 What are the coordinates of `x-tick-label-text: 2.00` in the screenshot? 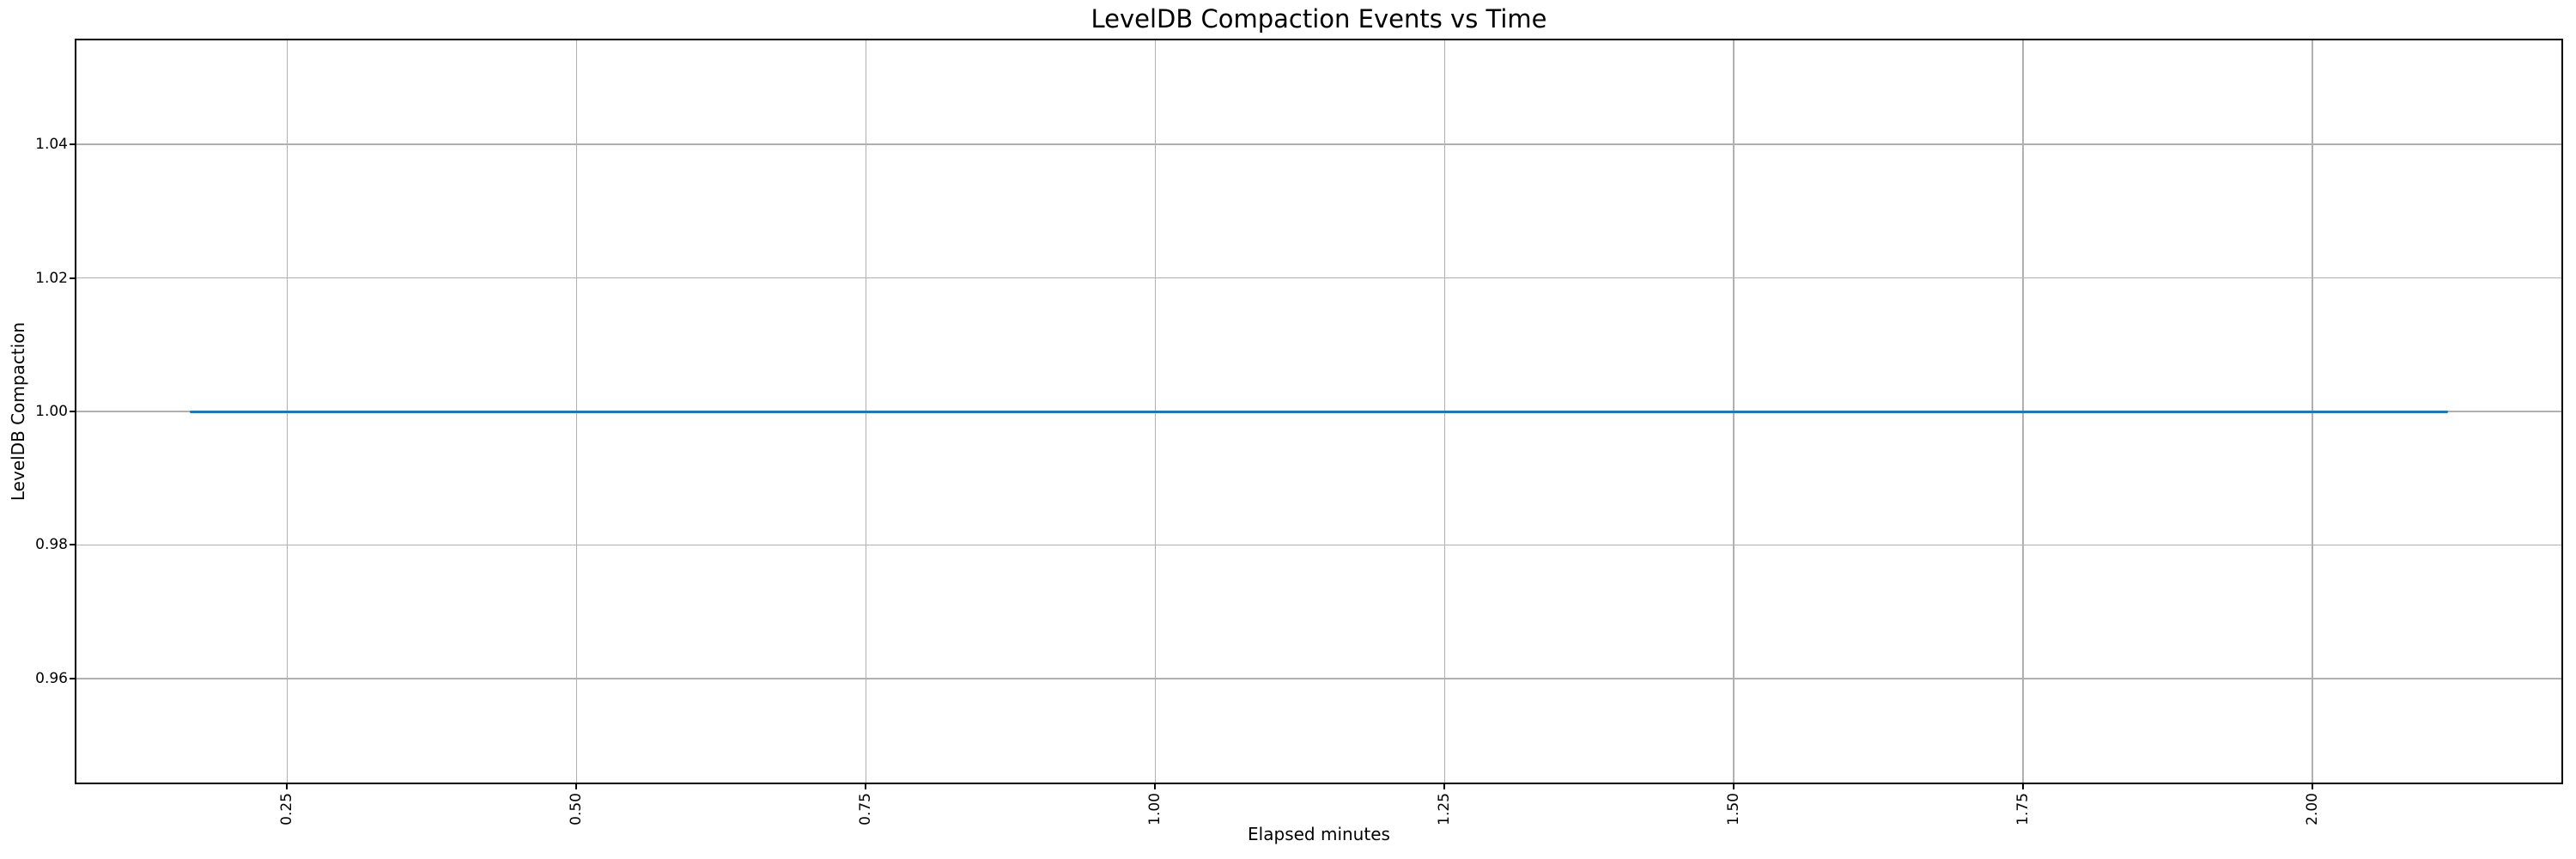 It's located at (2313, 809).